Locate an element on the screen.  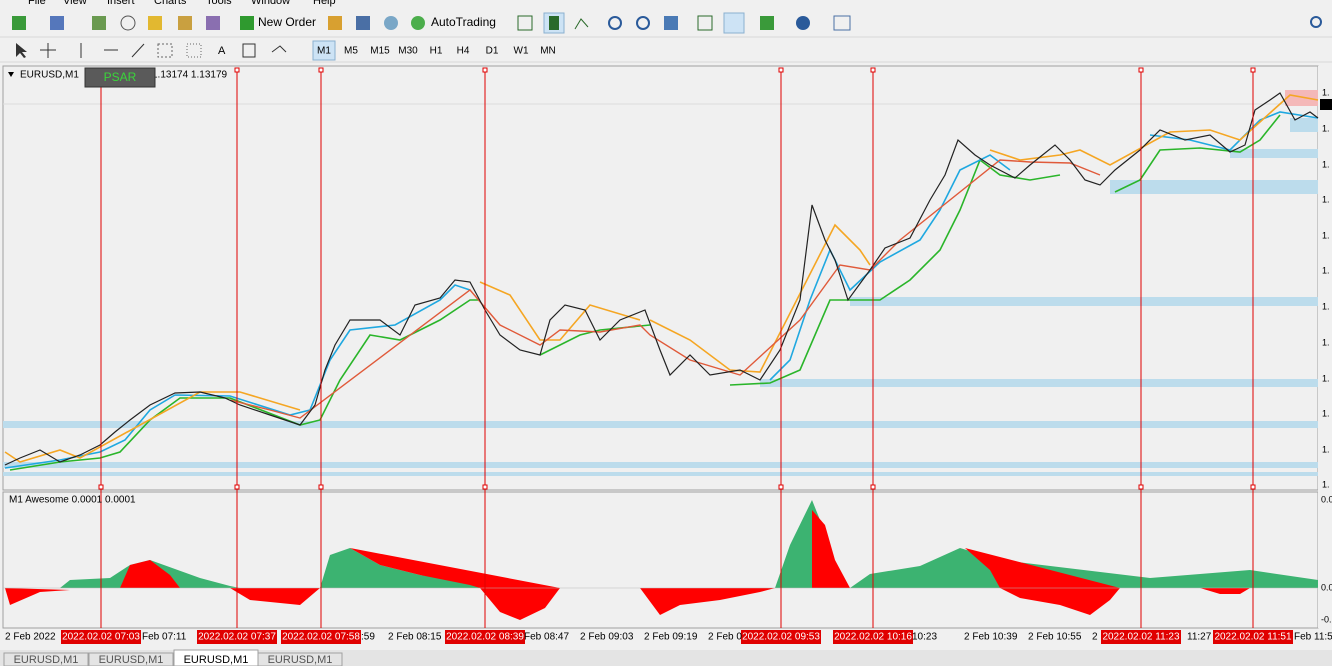
event-time-label: 2022.02.02 11:23 is located at coordinates (1141, 637).